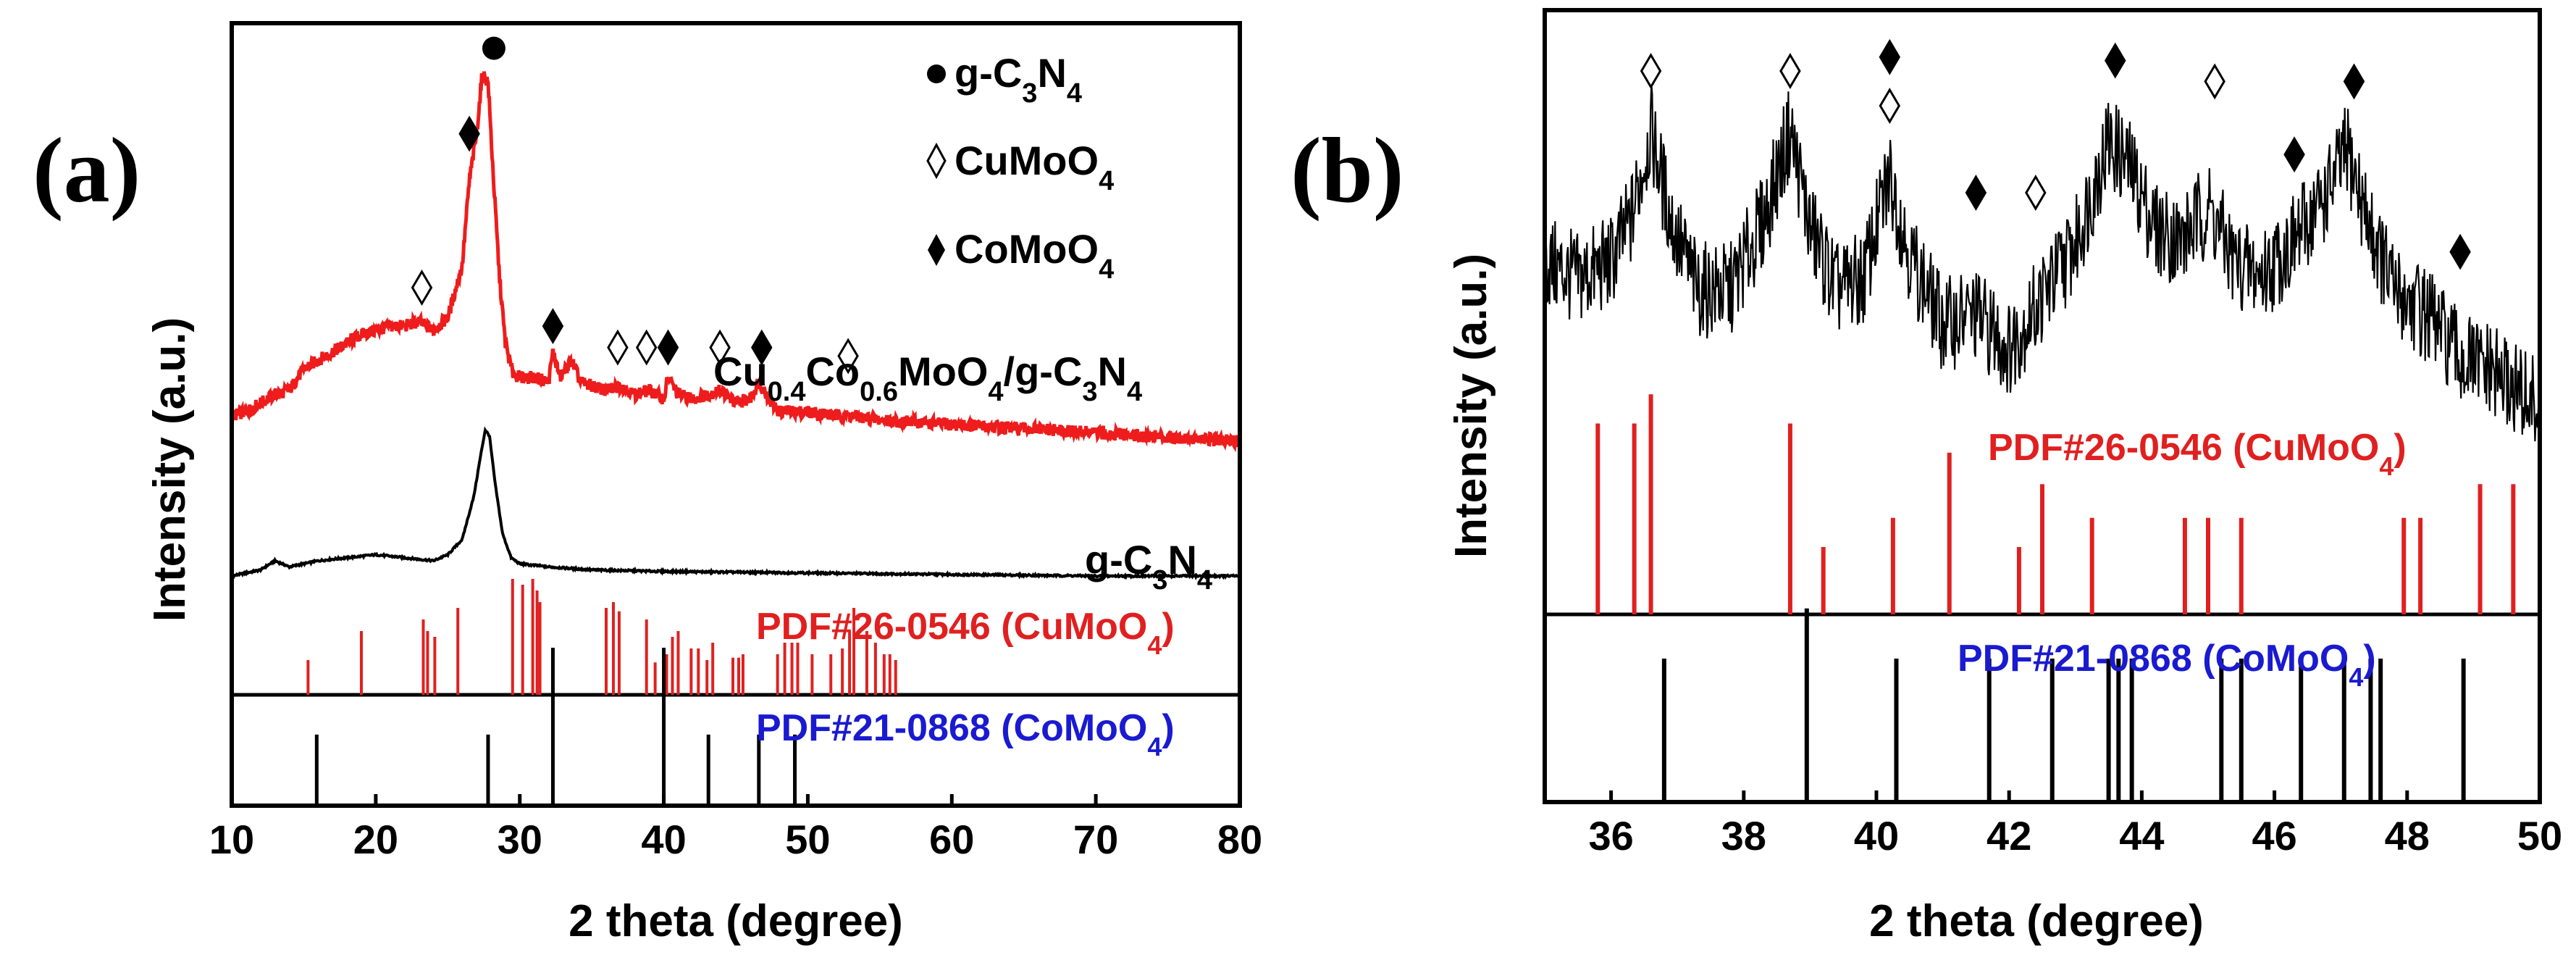 Image resolution: width=2576 pixels, height=960 pixels. What do you see at coordinates (663, 839) in the screenshot?
I see `panel-a-tick-label-3: 40` at bounding box center [663, 839].